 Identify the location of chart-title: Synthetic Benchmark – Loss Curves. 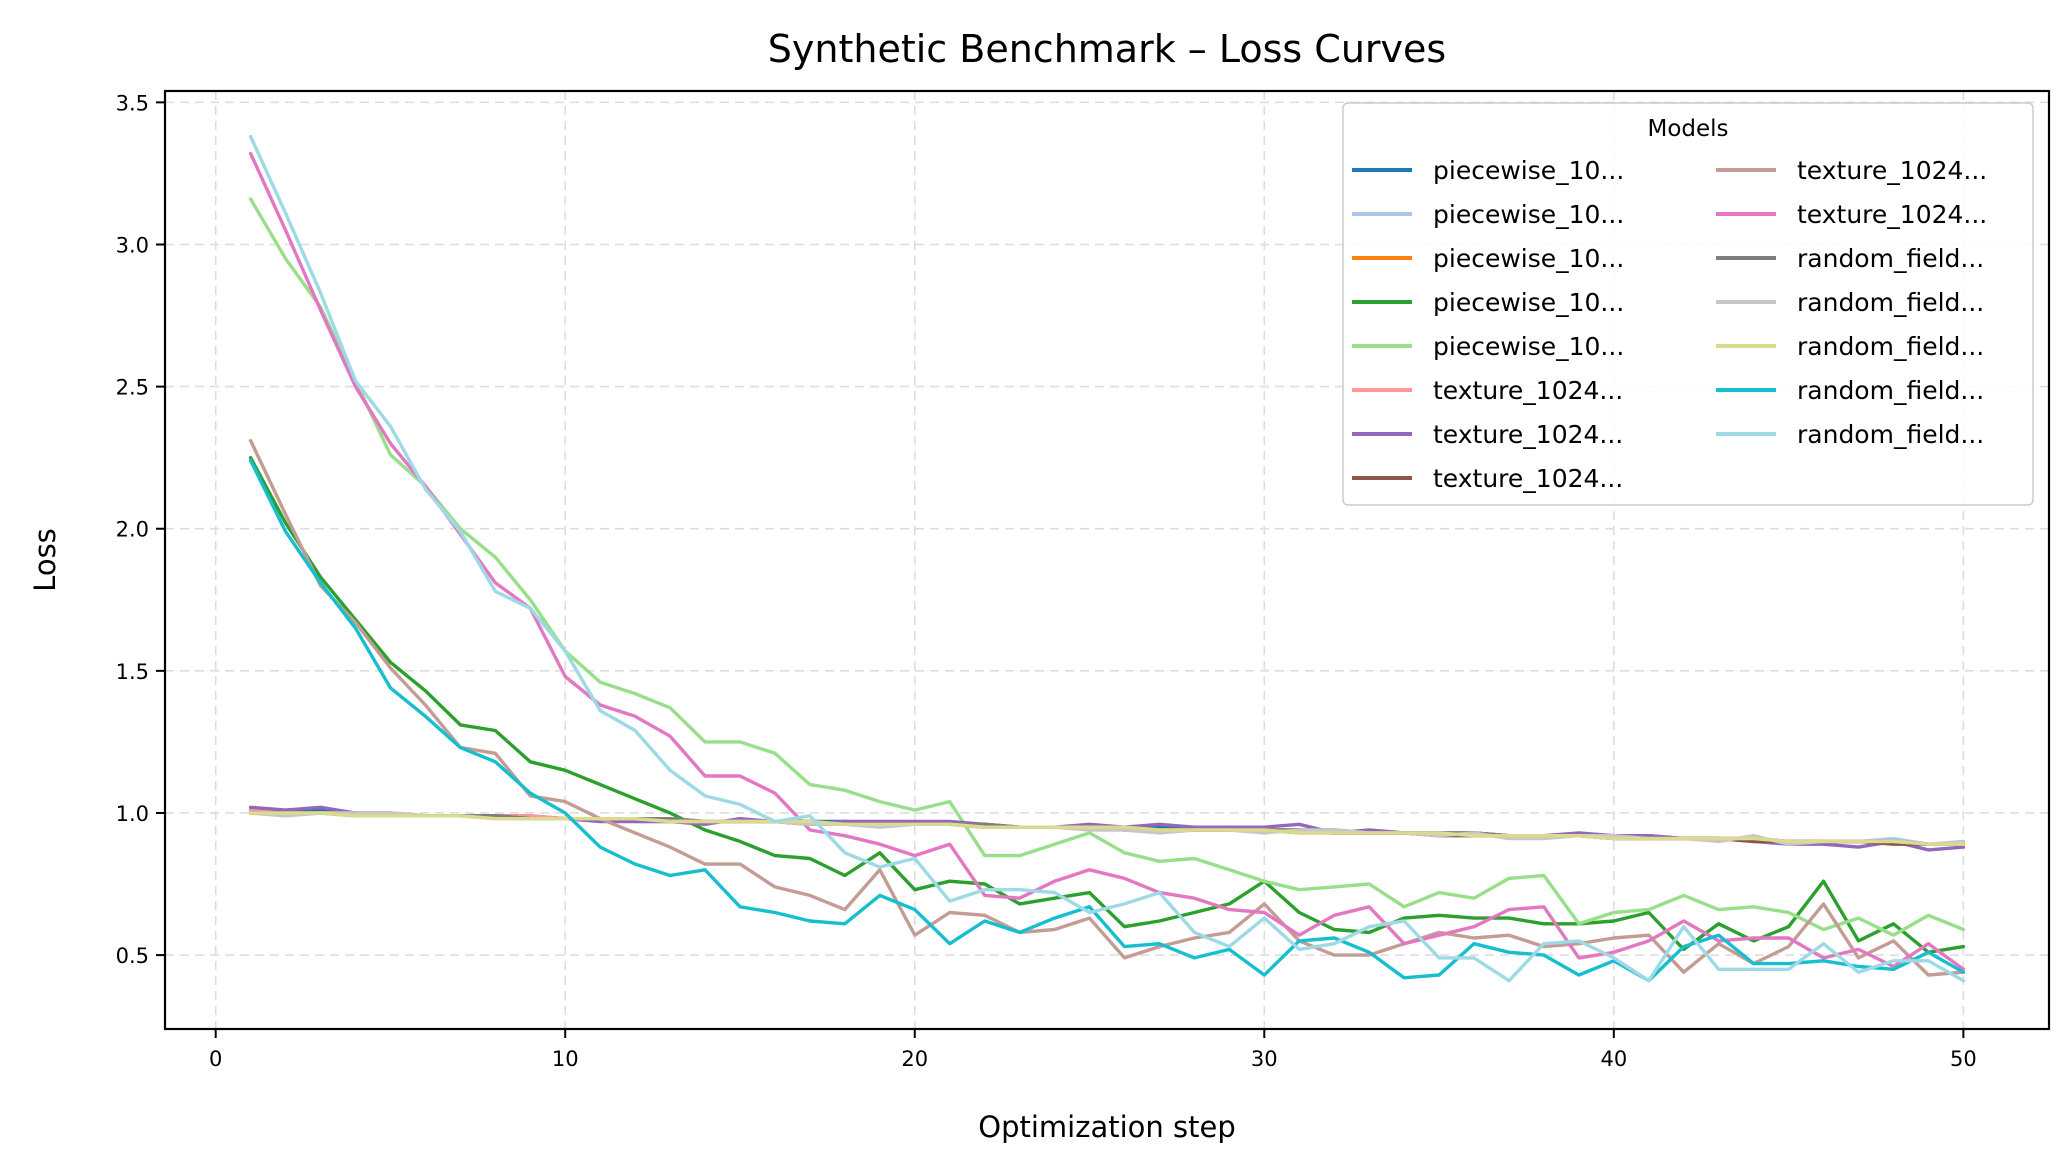
(1107, 49).